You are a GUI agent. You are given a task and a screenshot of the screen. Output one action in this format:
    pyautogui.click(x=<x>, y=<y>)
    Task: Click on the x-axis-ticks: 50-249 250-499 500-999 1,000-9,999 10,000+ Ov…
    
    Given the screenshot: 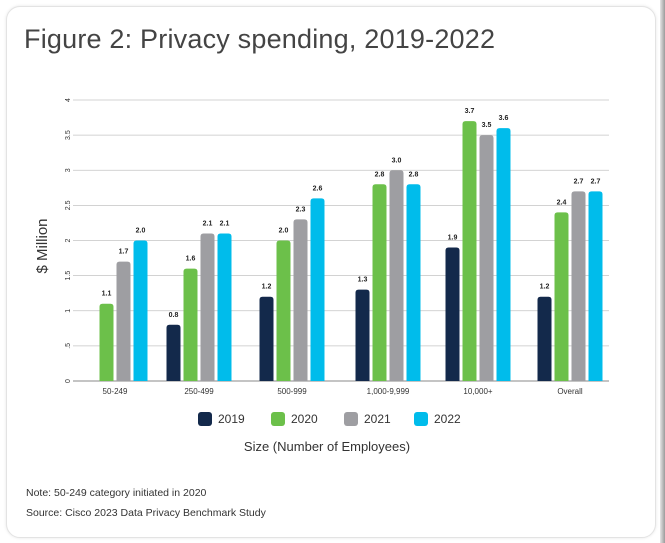 What is the action you would take?
    pyautogui.click(x=343, y=391)
    